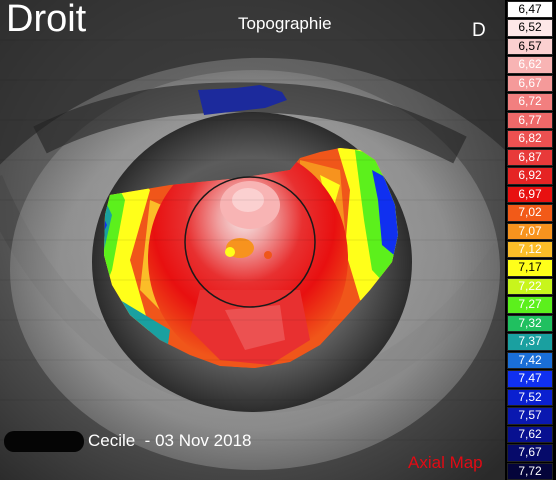 This screenshot has width=556, height=480. Describe the element at coordinates (530, 286) in the screenshot. I see `scale-cell: 7,22` at that location.